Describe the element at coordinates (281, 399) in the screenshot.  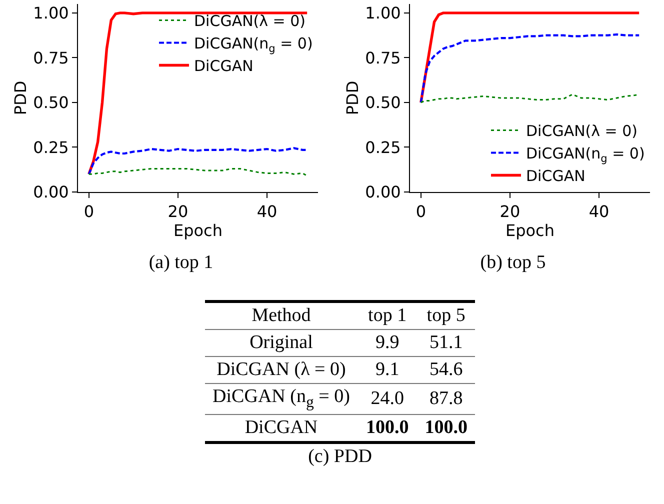
I see `category-label: DiCGAN (n$_{g}$ = 0)` at that location.